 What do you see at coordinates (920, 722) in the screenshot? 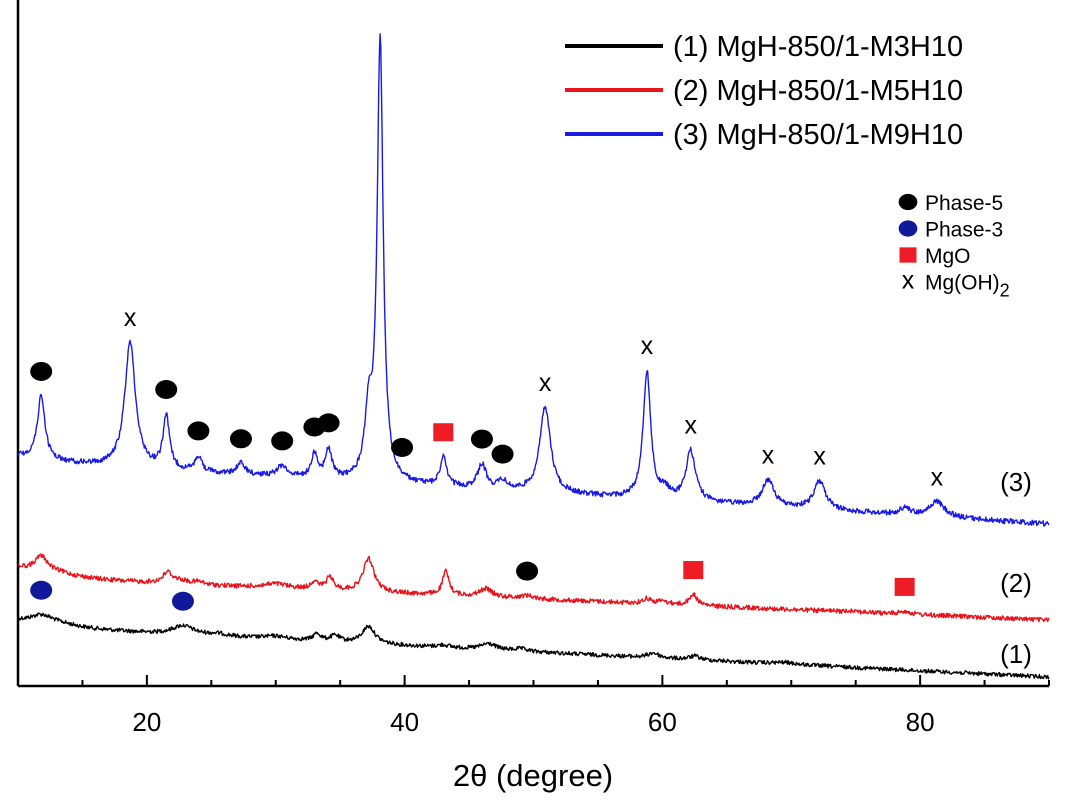
I see `x-tick-label: 80` at bounding box center [920, 722].